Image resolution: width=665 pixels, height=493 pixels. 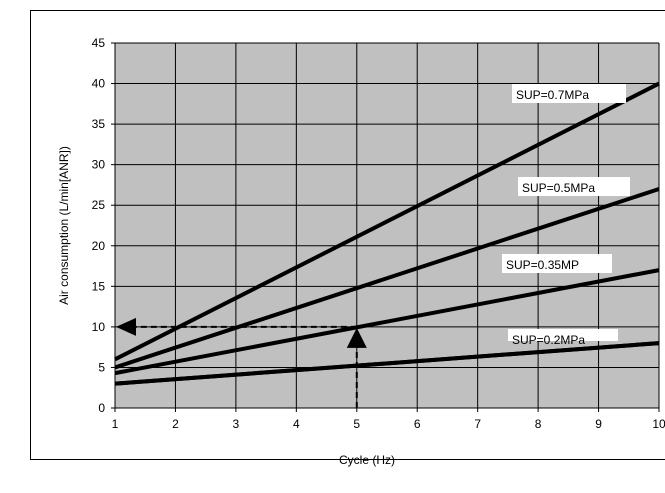 What do you see at coordinates (175, 424) in the screenshot?
I see `x-tick-label: 2` at bounding box center [175, 424].